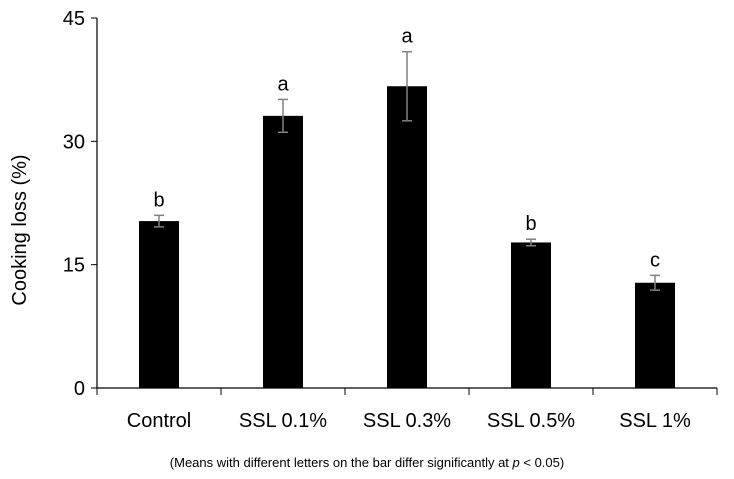 The height and width of the screenshot is (479, 734). What do you see at coordinates (655, 260) in the screenshot?
I see `significance-letter: c` at bounding box center [655, 260].